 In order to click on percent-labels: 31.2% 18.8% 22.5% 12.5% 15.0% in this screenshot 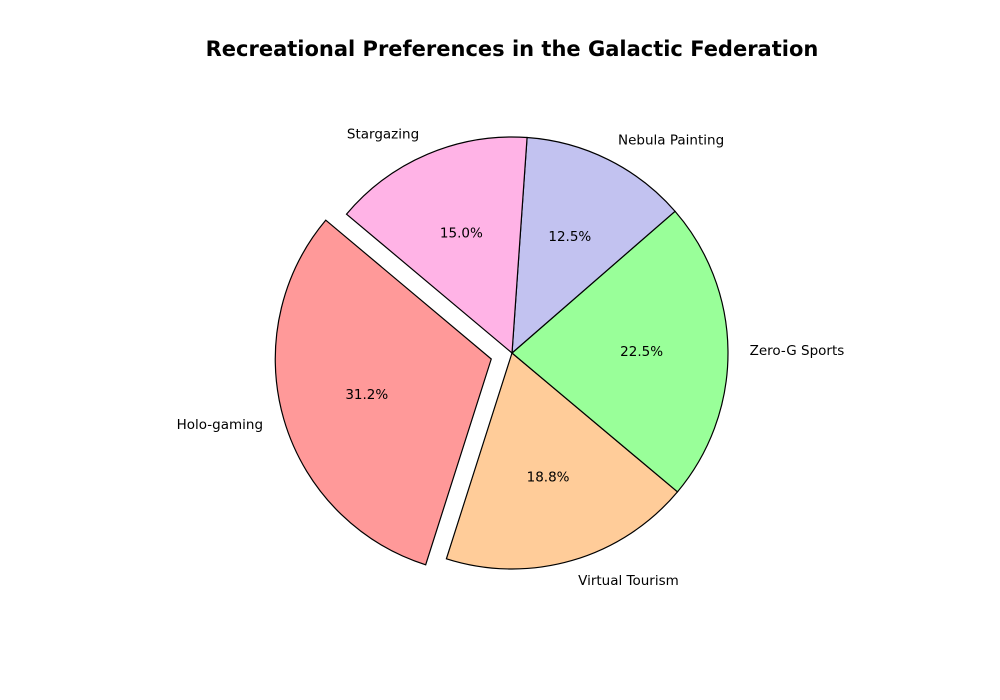, I will do `click(504, 356)`.